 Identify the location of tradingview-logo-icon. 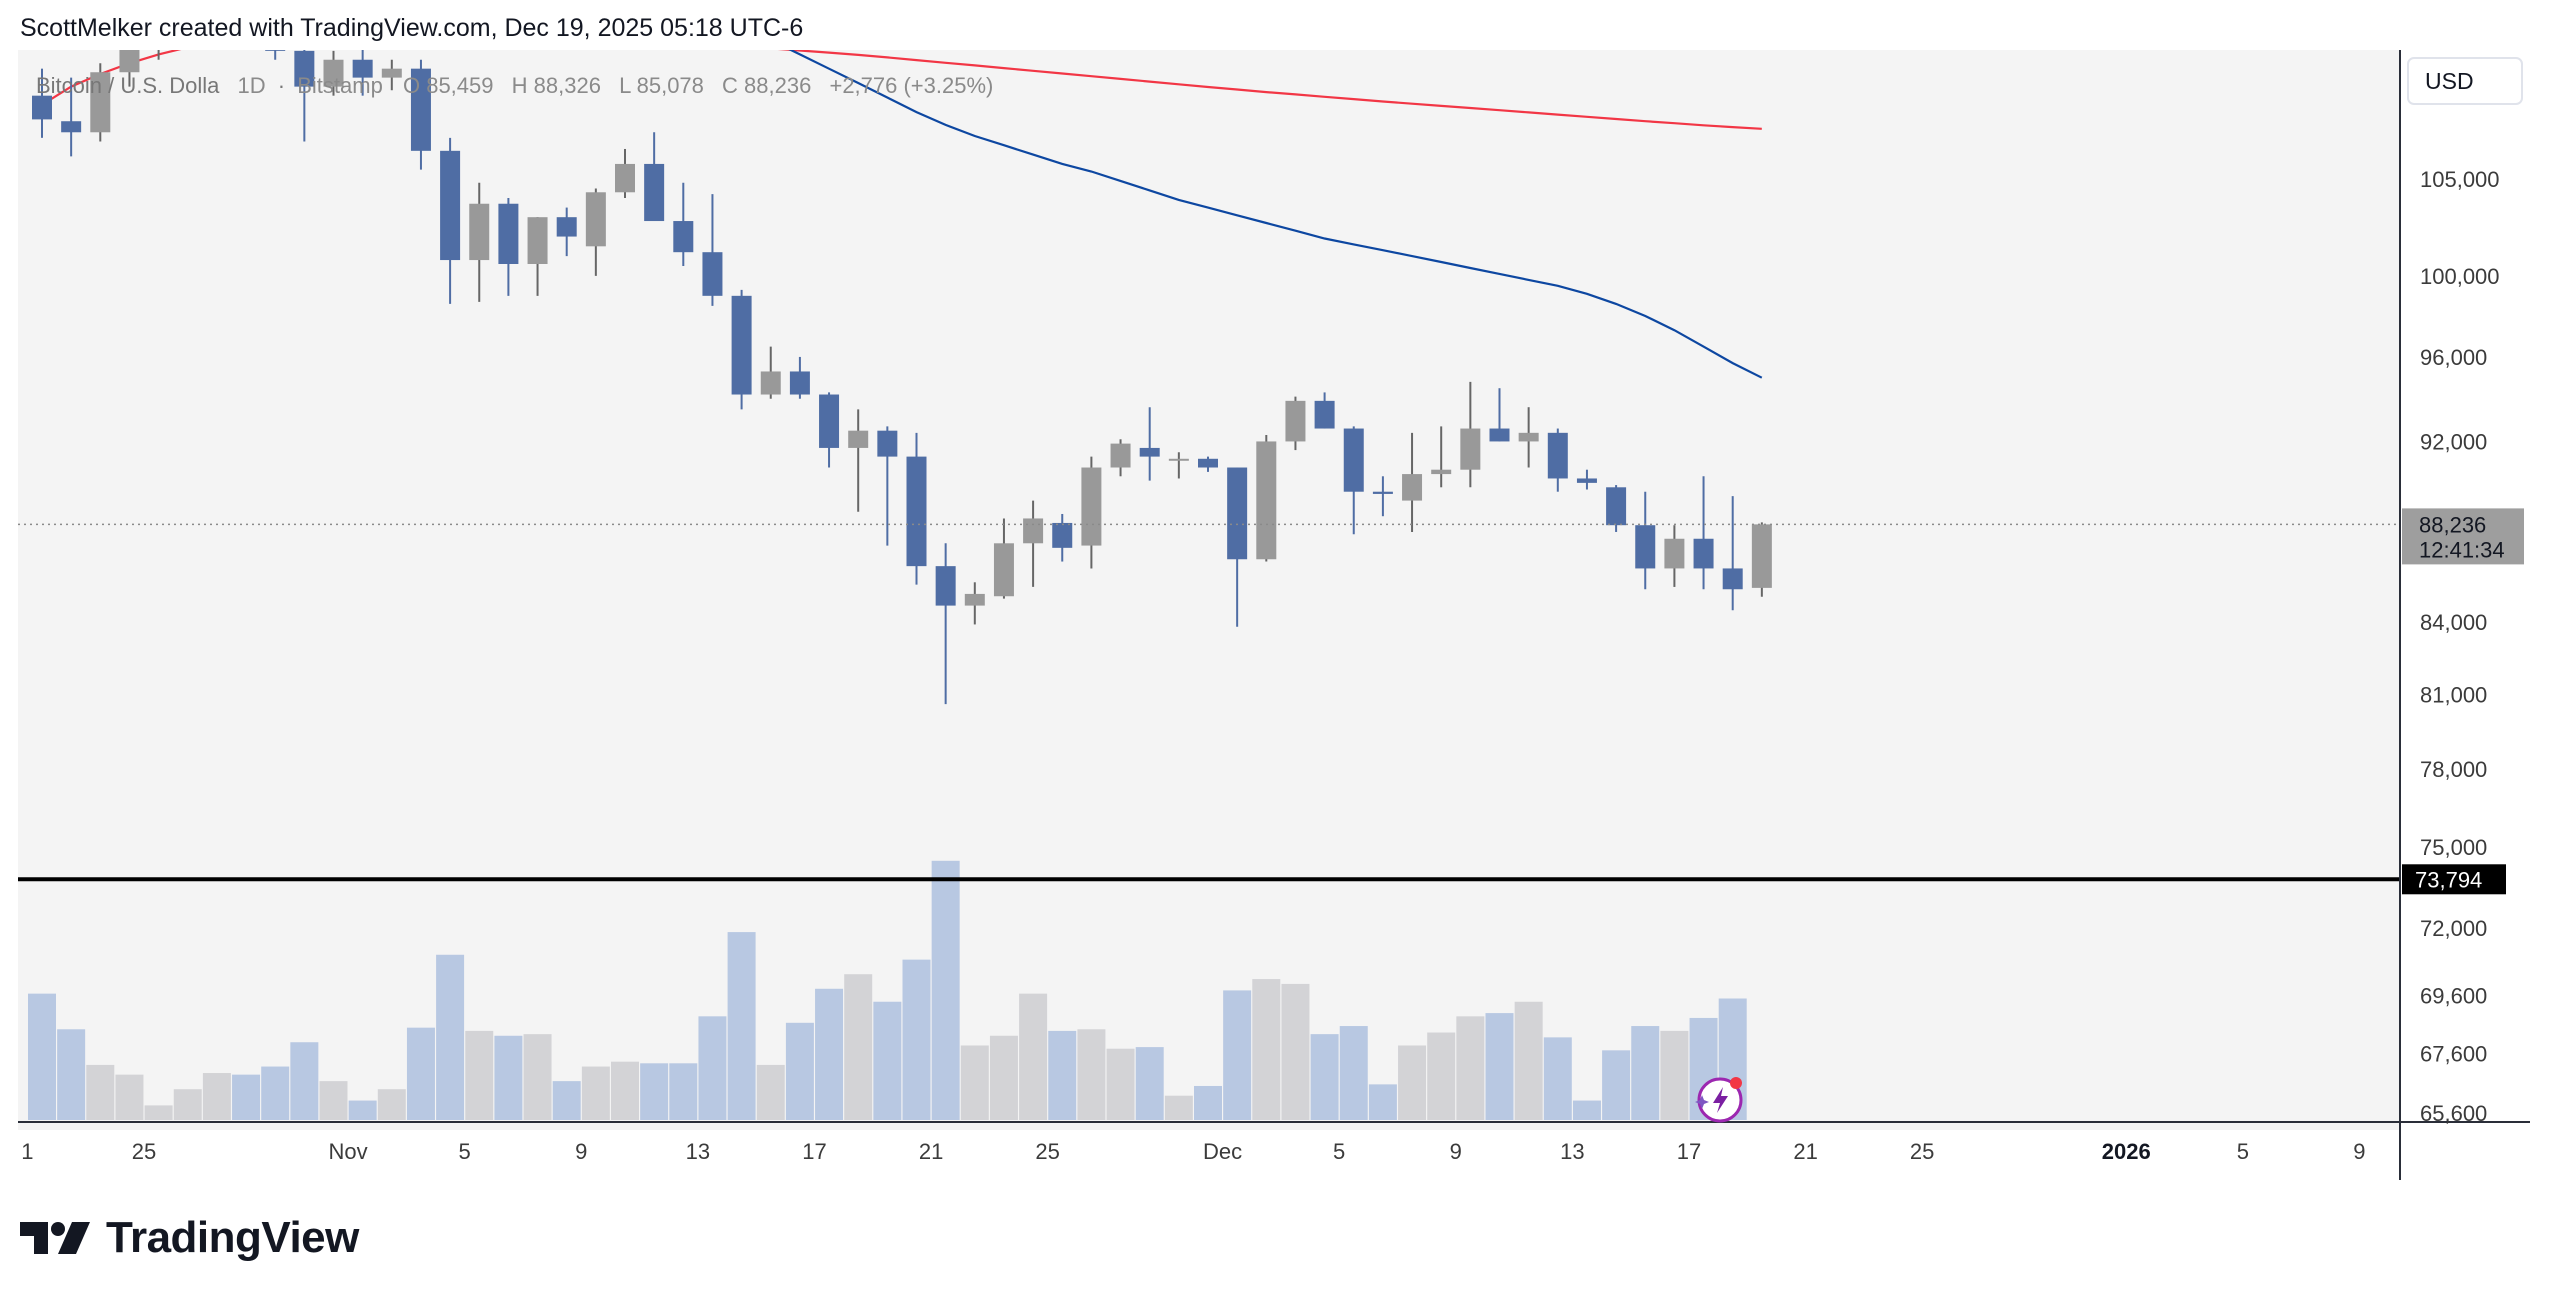
(55, 1238).